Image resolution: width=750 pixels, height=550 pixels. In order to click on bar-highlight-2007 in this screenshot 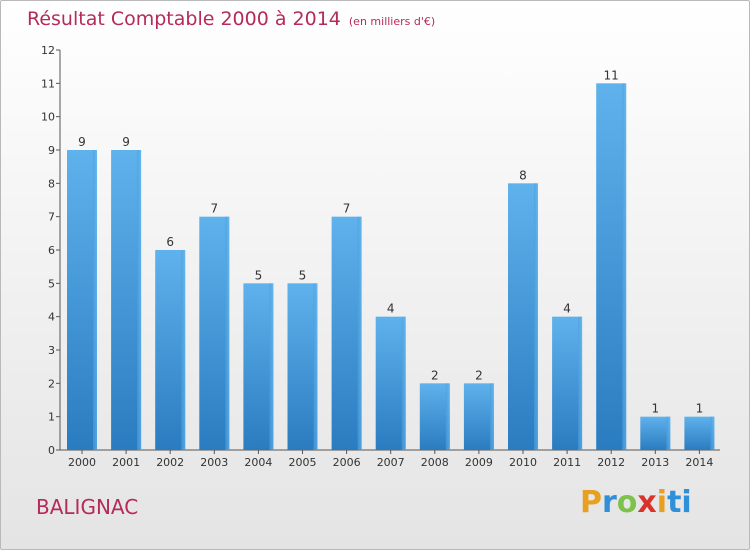, I will do `click(403, 383)`.